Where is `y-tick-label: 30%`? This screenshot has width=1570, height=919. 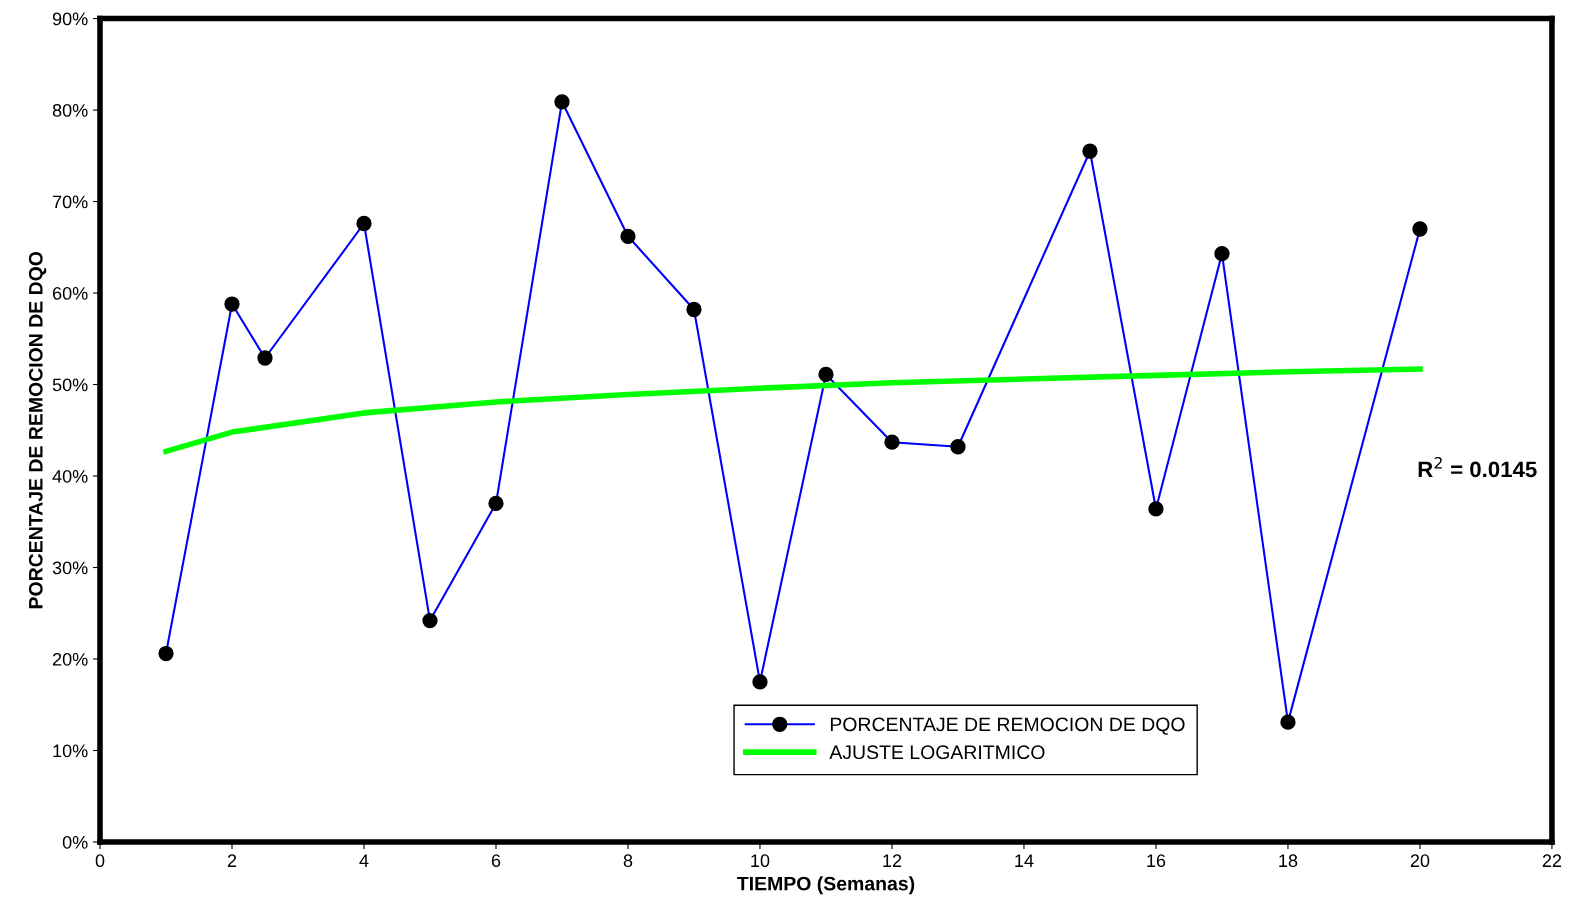
y-tick-label: 30% is located at coordinates (70, 568).